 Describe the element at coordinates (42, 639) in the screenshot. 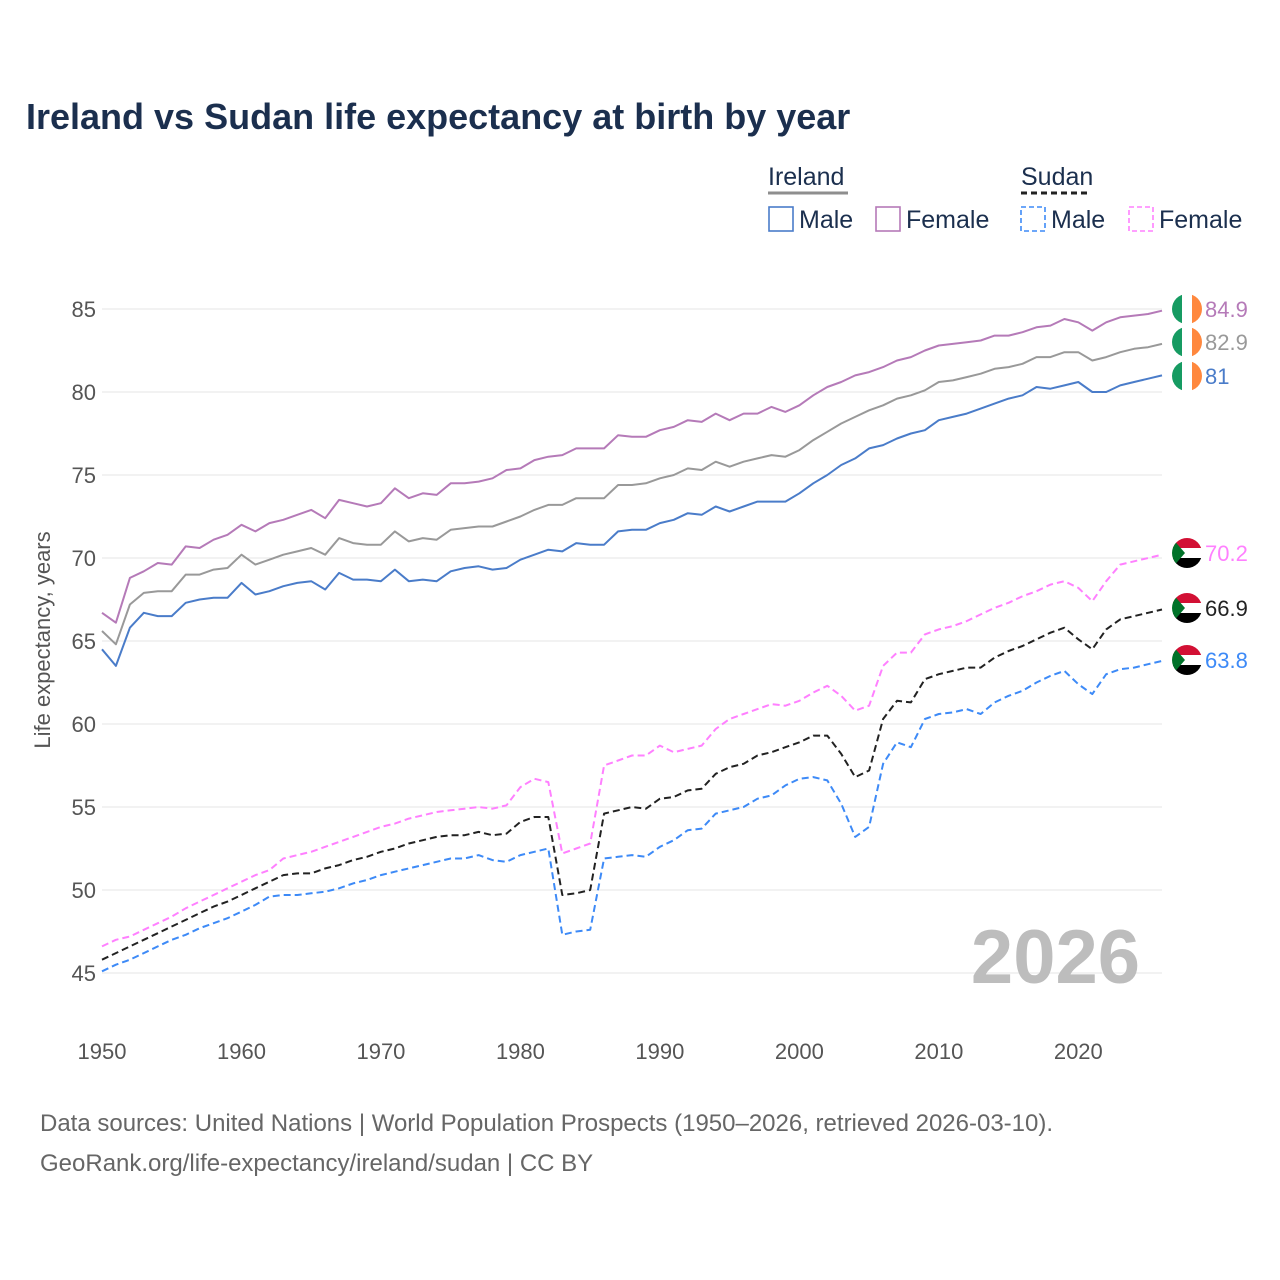

I see `y-axis-label: Life expectancy, years` at that location.